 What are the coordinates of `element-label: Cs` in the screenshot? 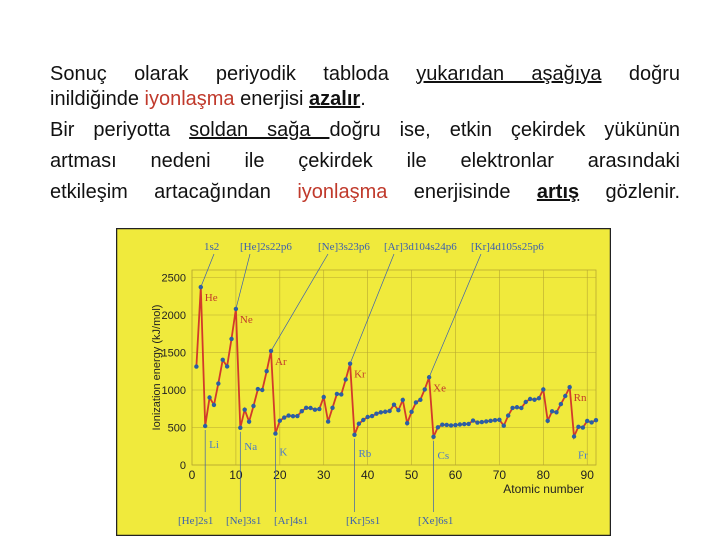 It's located at (444, 456).